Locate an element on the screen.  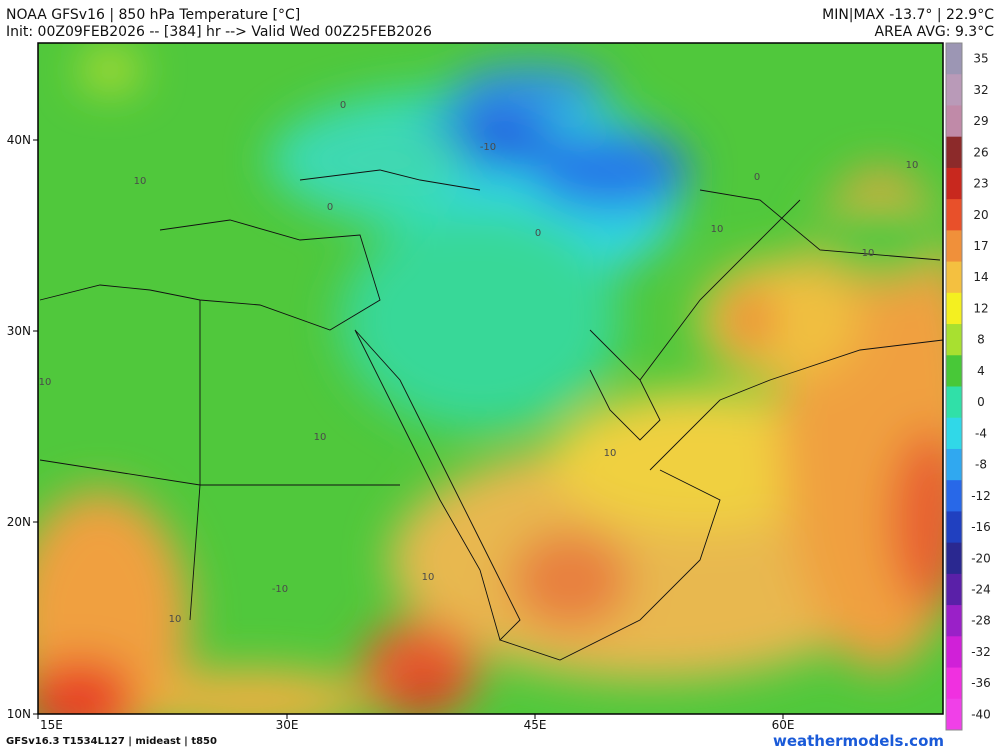
colorbar-label: -36 is located at coordinates (981, 683).